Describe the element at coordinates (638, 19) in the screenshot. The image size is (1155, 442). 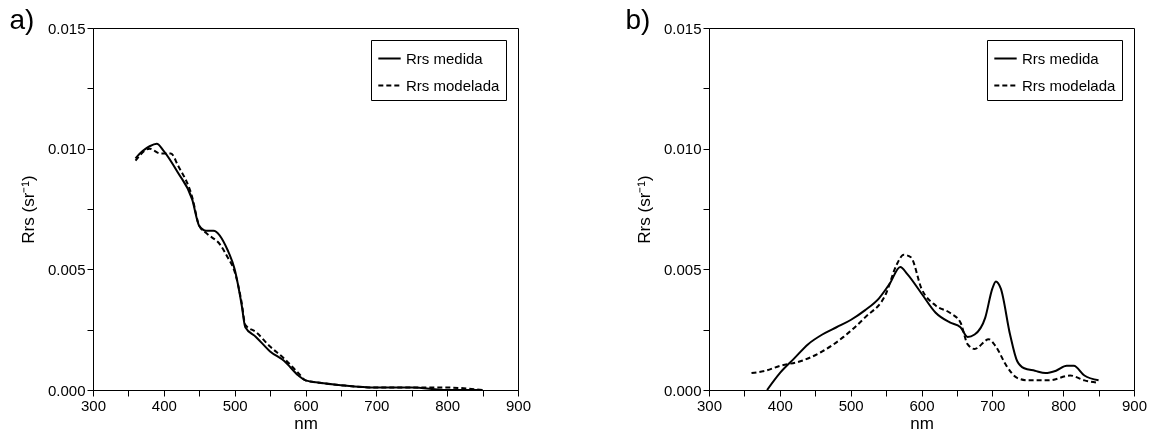
I see `chart-title: b)` at that location.